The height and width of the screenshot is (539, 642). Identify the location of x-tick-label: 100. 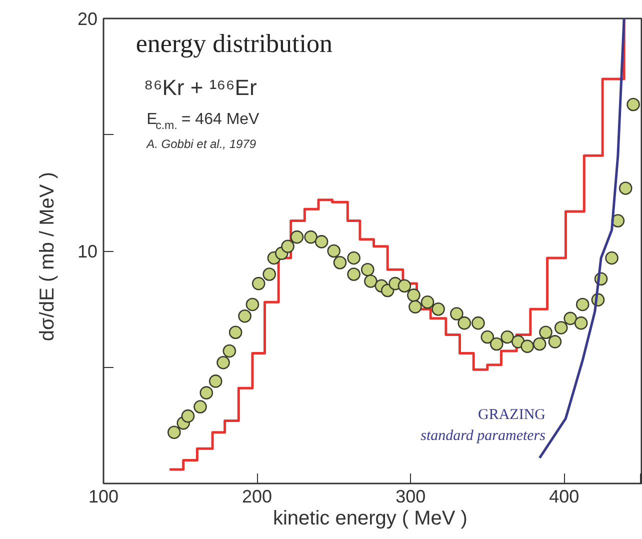
(103, 496).